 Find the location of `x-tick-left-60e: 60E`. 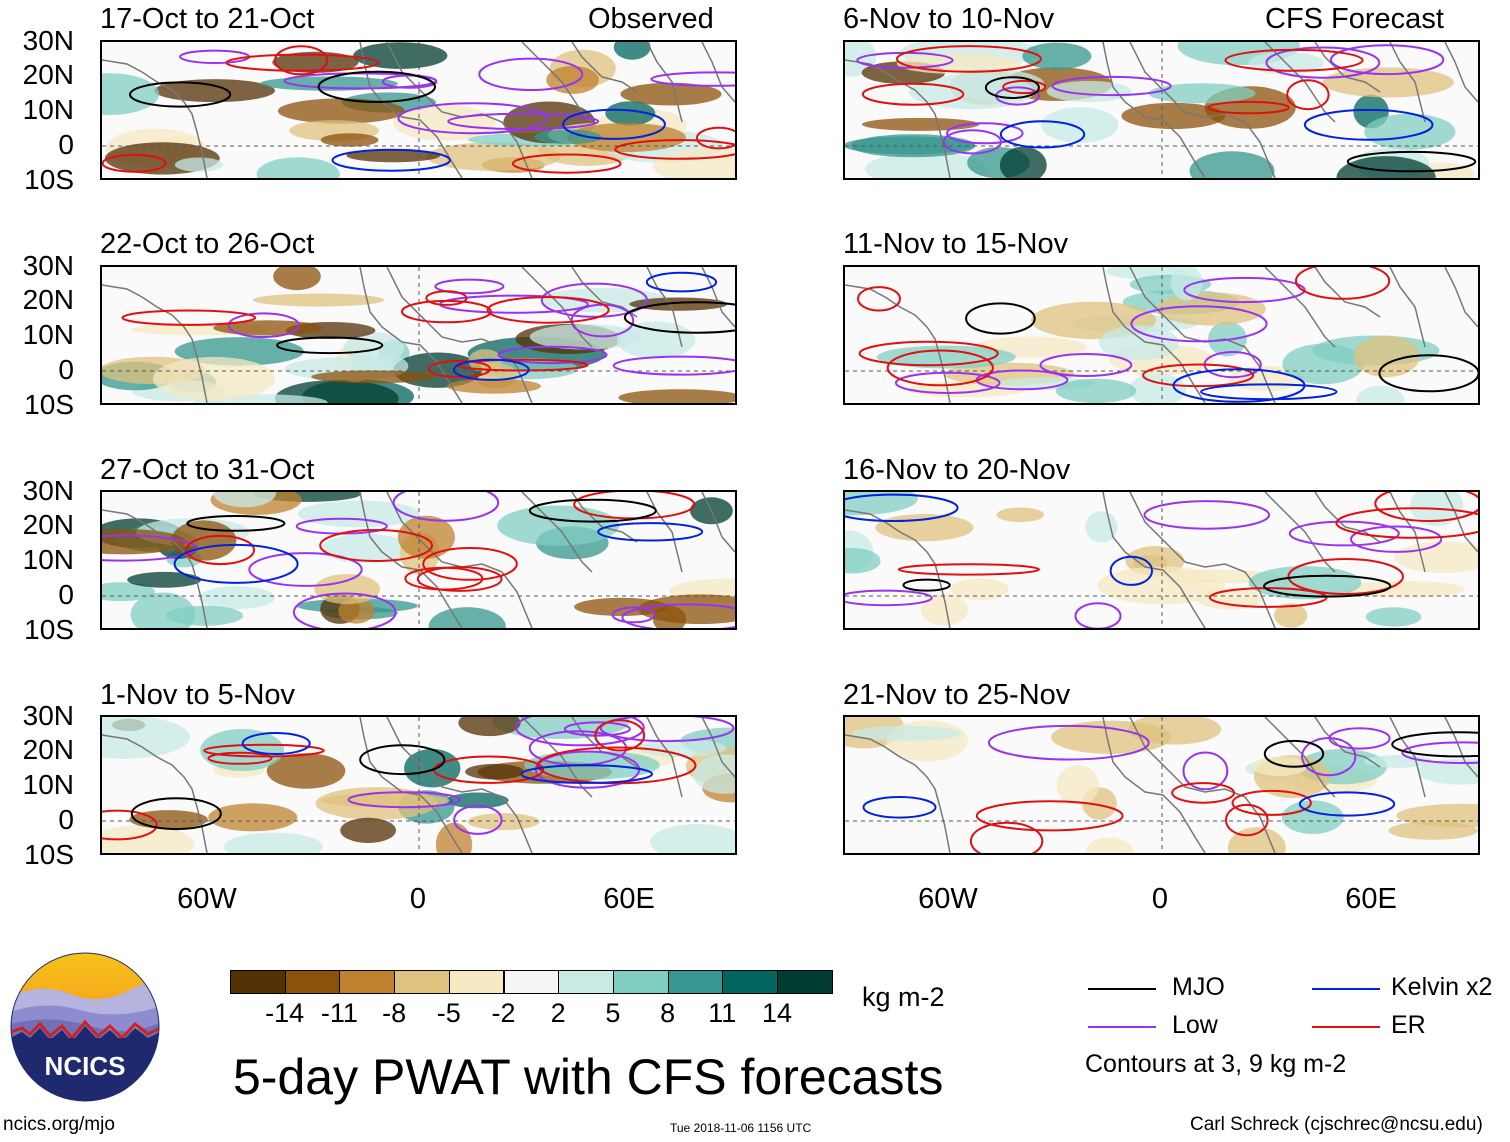

x-tick-left-60e: 60E is located at coordinates (629, 899).